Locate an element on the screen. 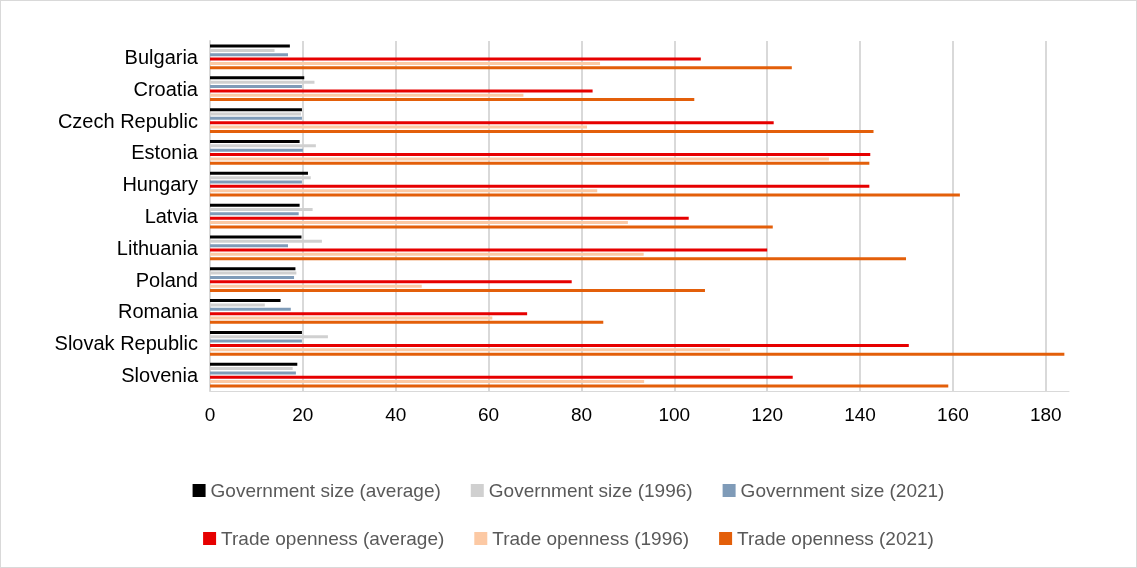 The width and height of the screenshot is (1137, 568). x-tick-label: 140 is located at coordinates (860, 414).